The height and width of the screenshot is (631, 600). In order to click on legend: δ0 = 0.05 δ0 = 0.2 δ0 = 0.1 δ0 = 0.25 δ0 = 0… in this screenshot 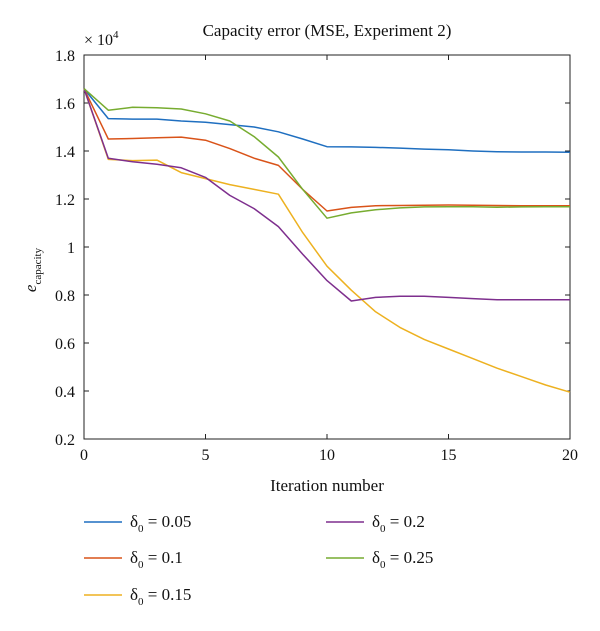, I will do `click(258, 560)`.